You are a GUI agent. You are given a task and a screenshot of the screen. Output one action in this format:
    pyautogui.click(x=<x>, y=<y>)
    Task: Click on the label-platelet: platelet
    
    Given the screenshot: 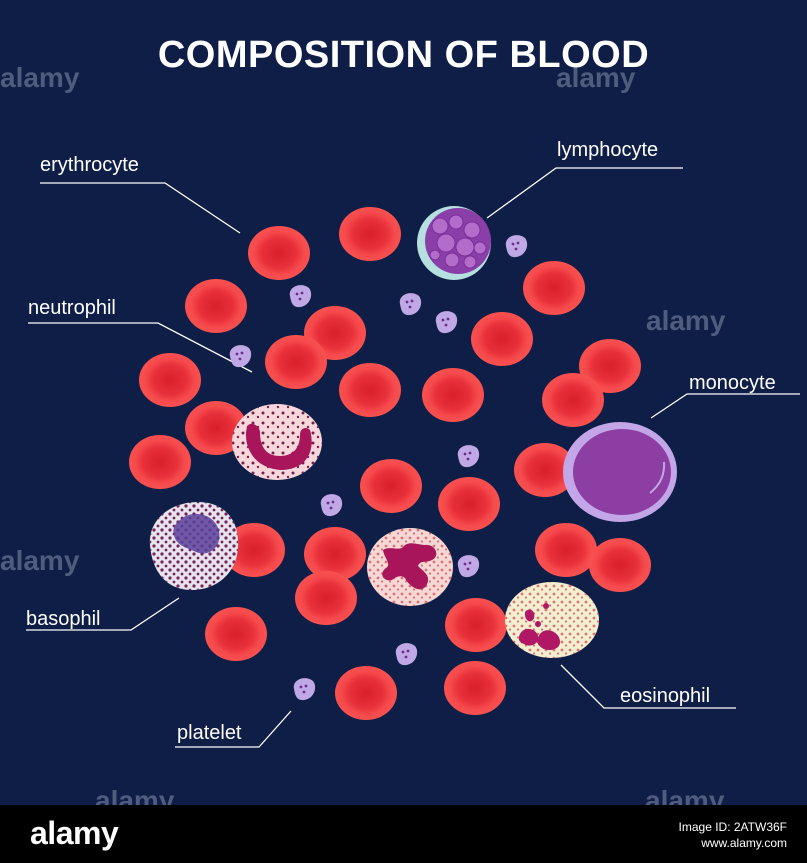 What is the action you would take?
    pyautogui.click(x=209, y=733)
    